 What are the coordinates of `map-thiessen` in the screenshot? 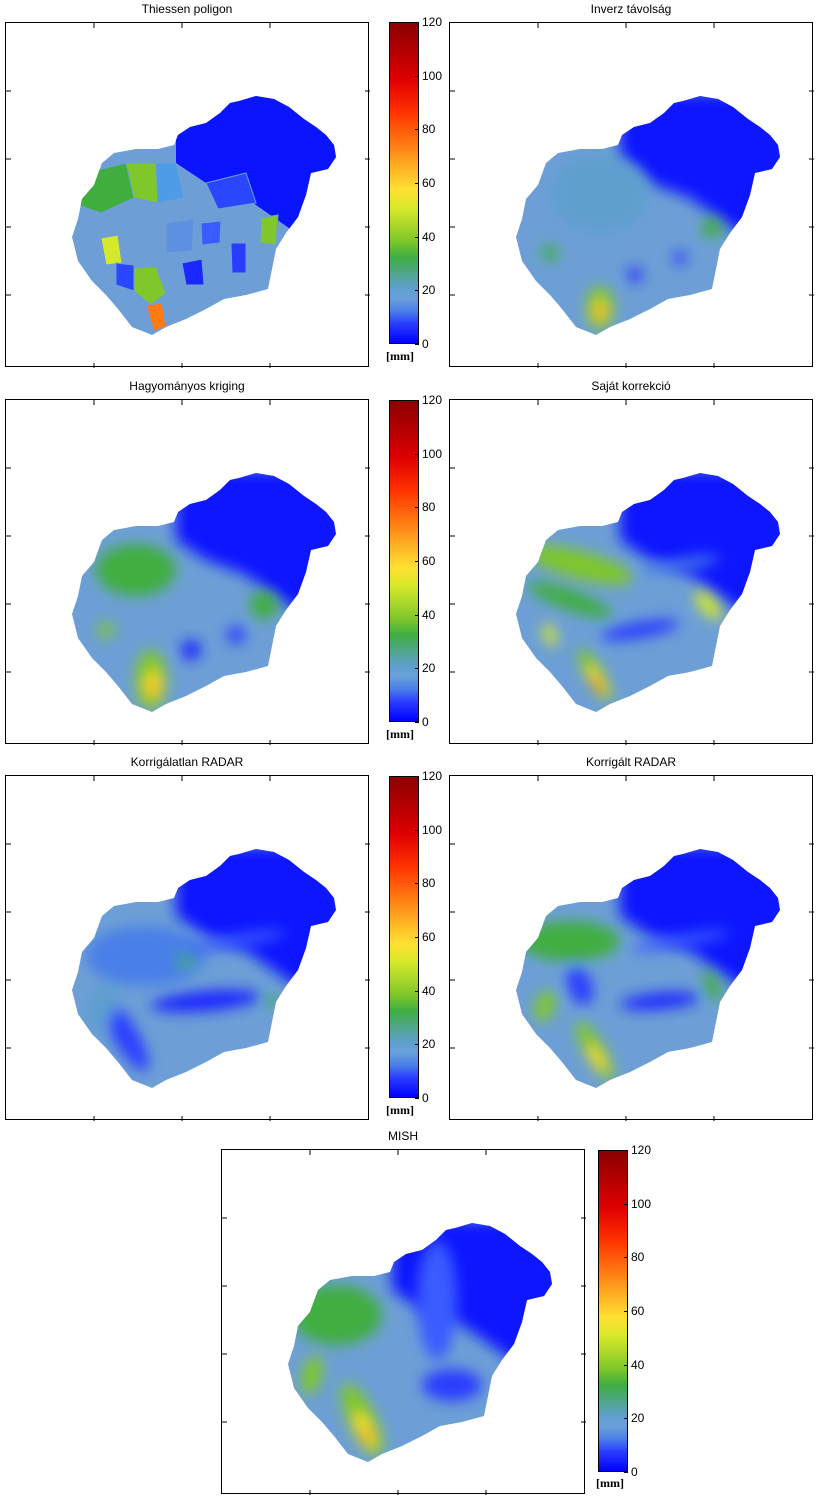 It's located at (187, 195).